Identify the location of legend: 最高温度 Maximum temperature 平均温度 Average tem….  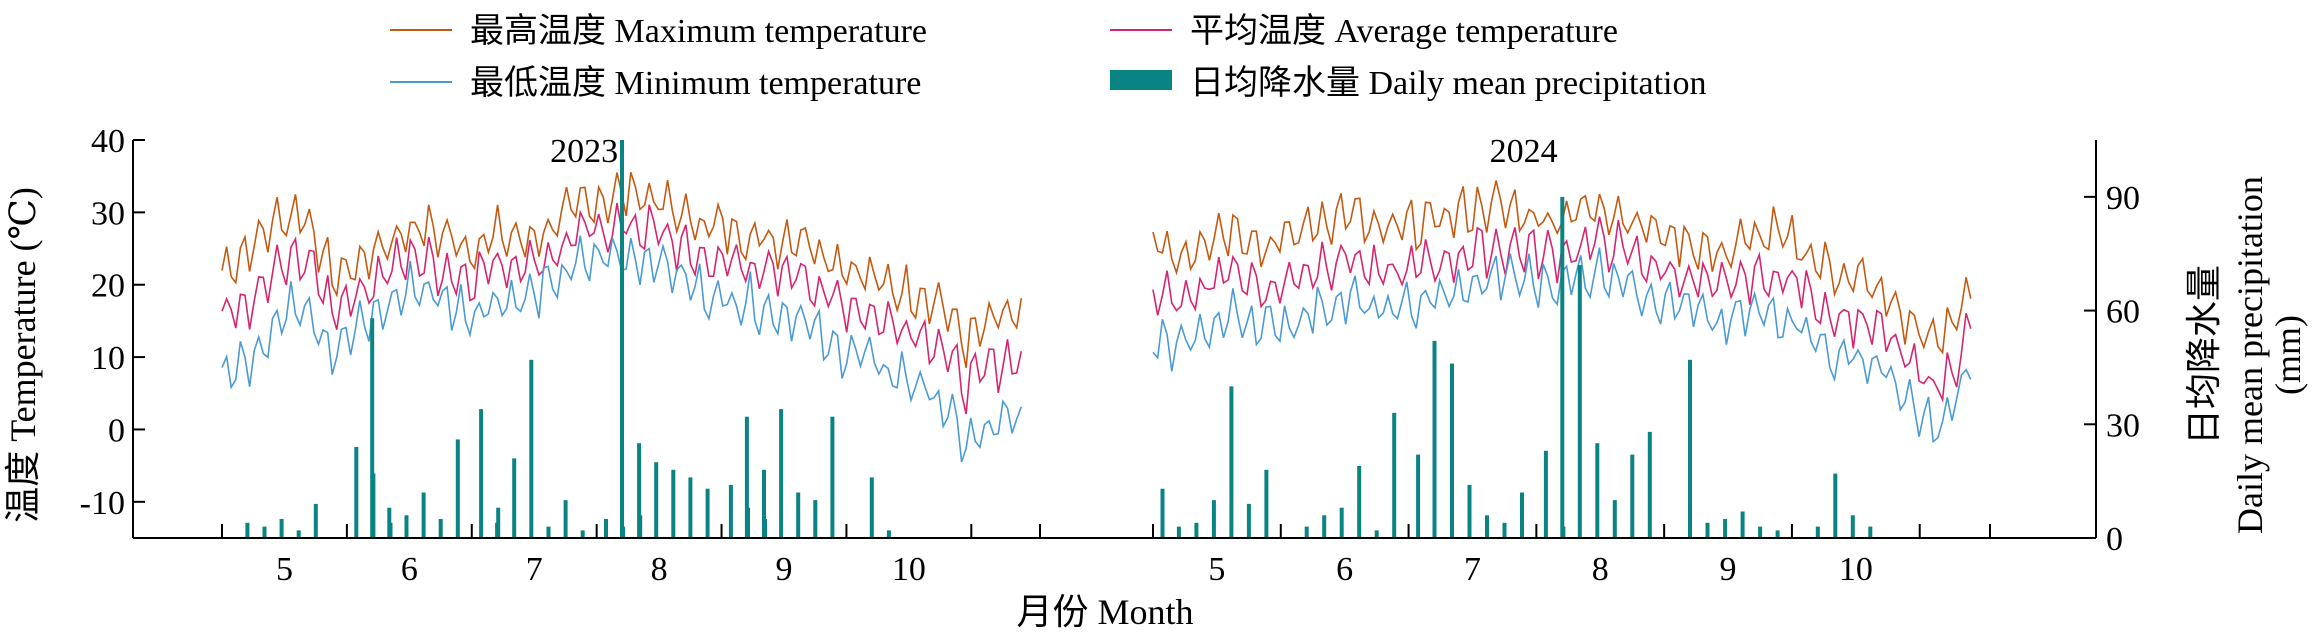
(1048, 57).